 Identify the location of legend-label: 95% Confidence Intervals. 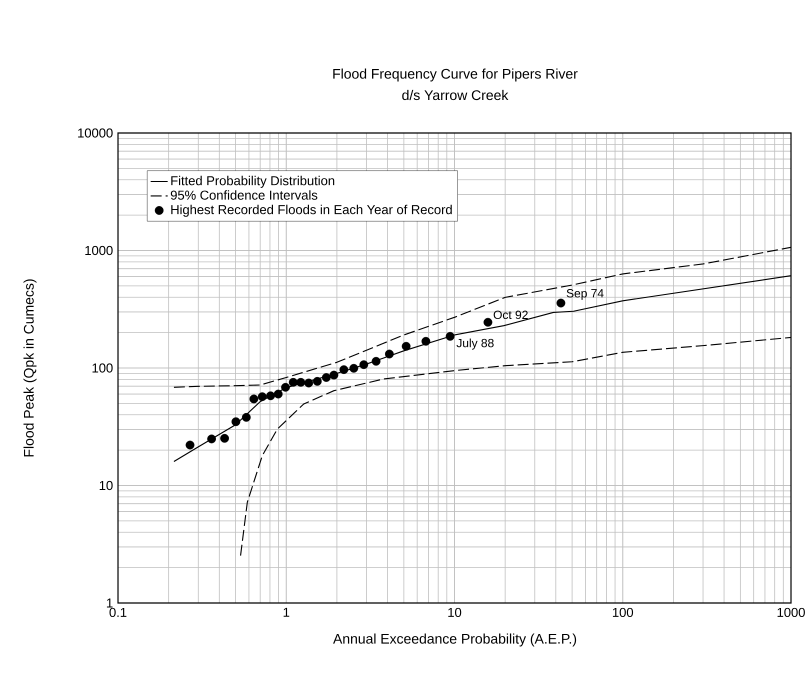
(244, 195).